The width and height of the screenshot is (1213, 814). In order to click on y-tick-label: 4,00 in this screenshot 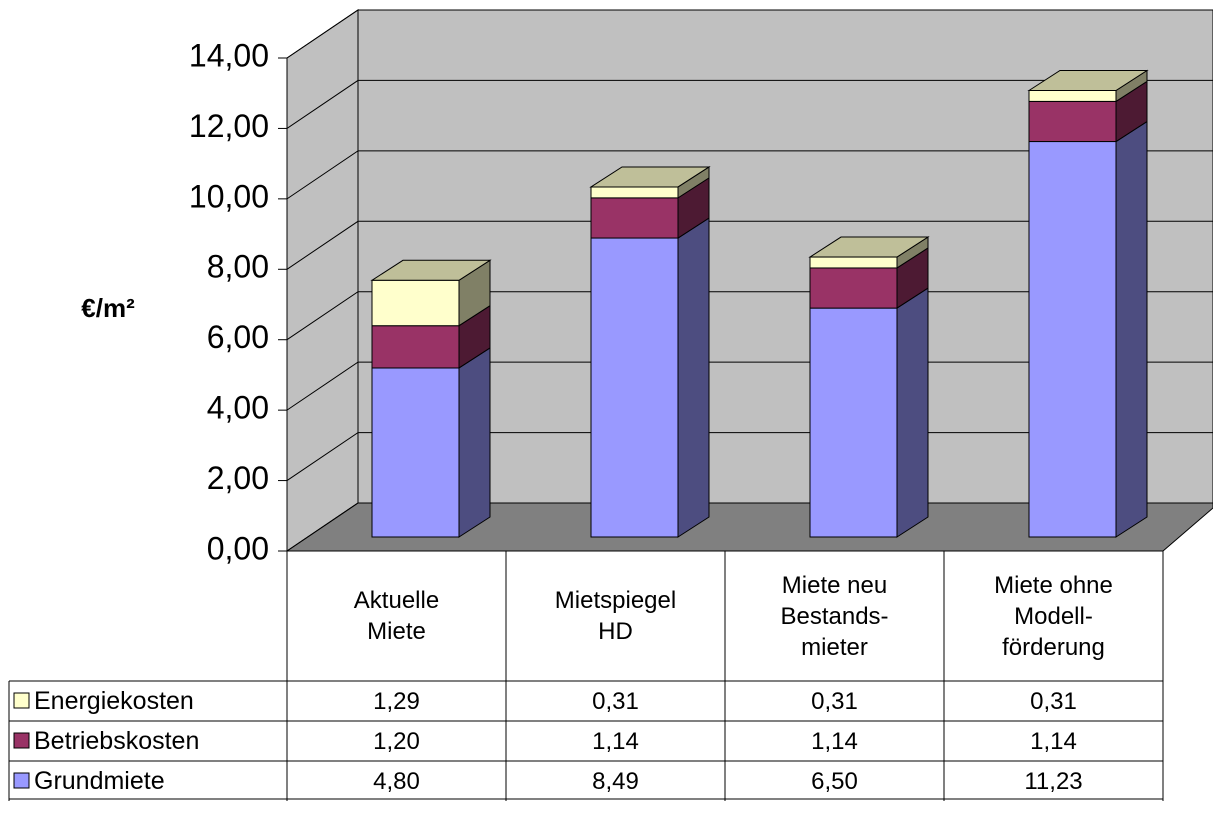, I will do `click(238, 408)`.